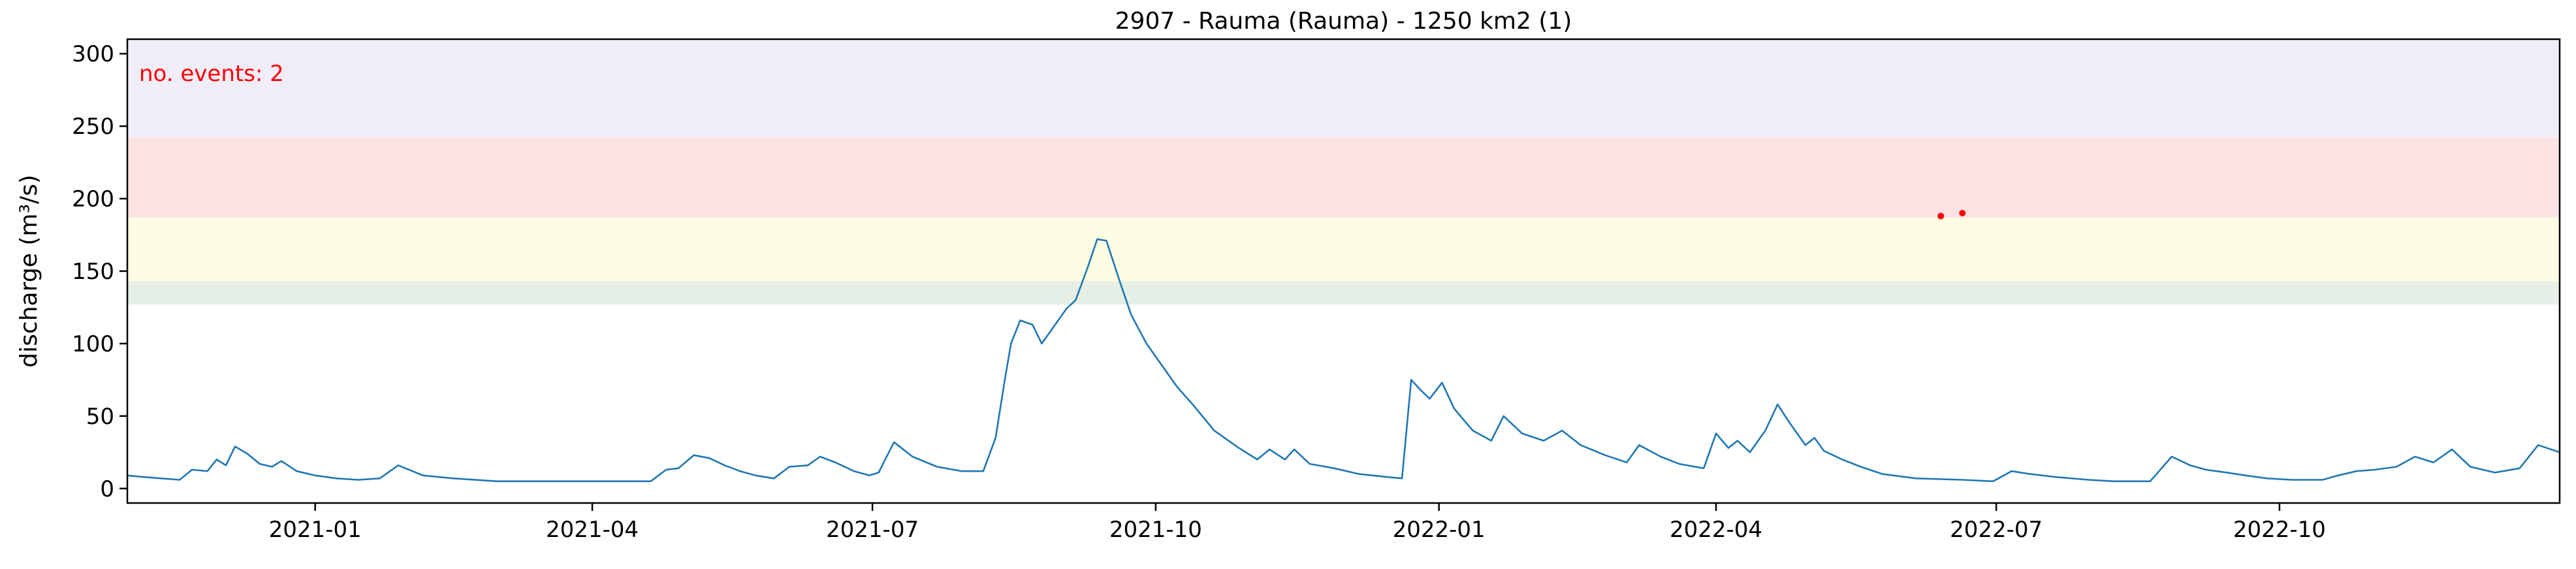  What do you see at coordinates (316, 530) in the screenshot?
I see `x-tick-label: 2021-01` at bounding box center [316, 530].